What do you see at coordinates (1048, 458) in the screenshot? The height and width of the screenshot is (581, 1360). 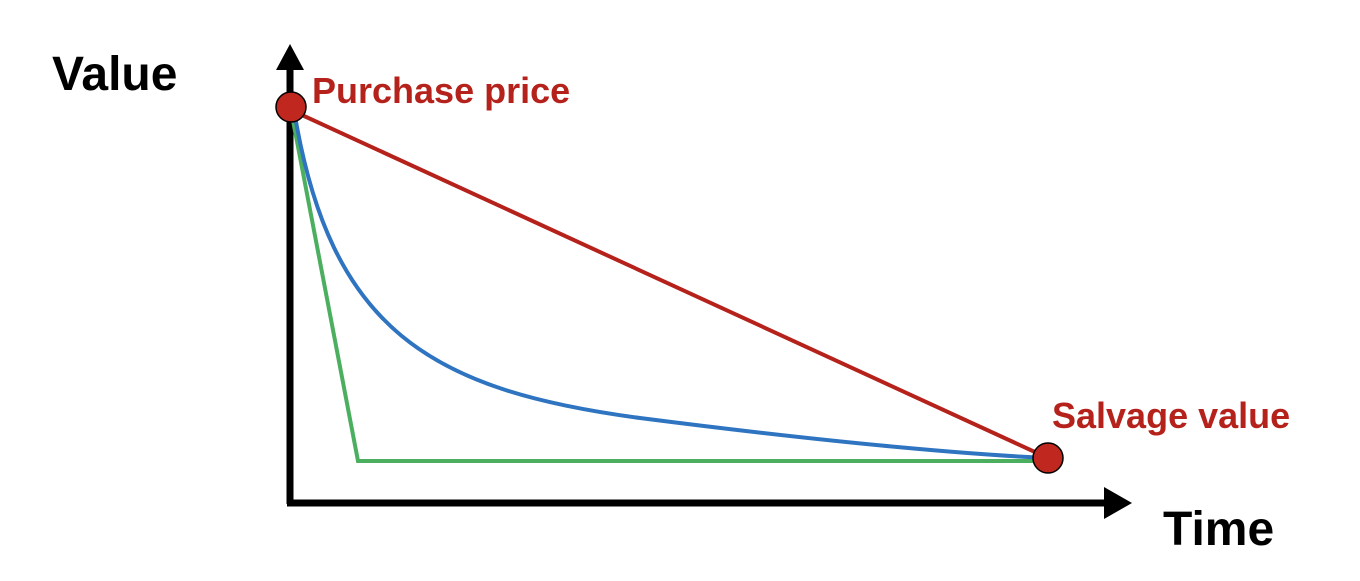 I see `salvage-value-marker` at bounding box center [1048, 458].